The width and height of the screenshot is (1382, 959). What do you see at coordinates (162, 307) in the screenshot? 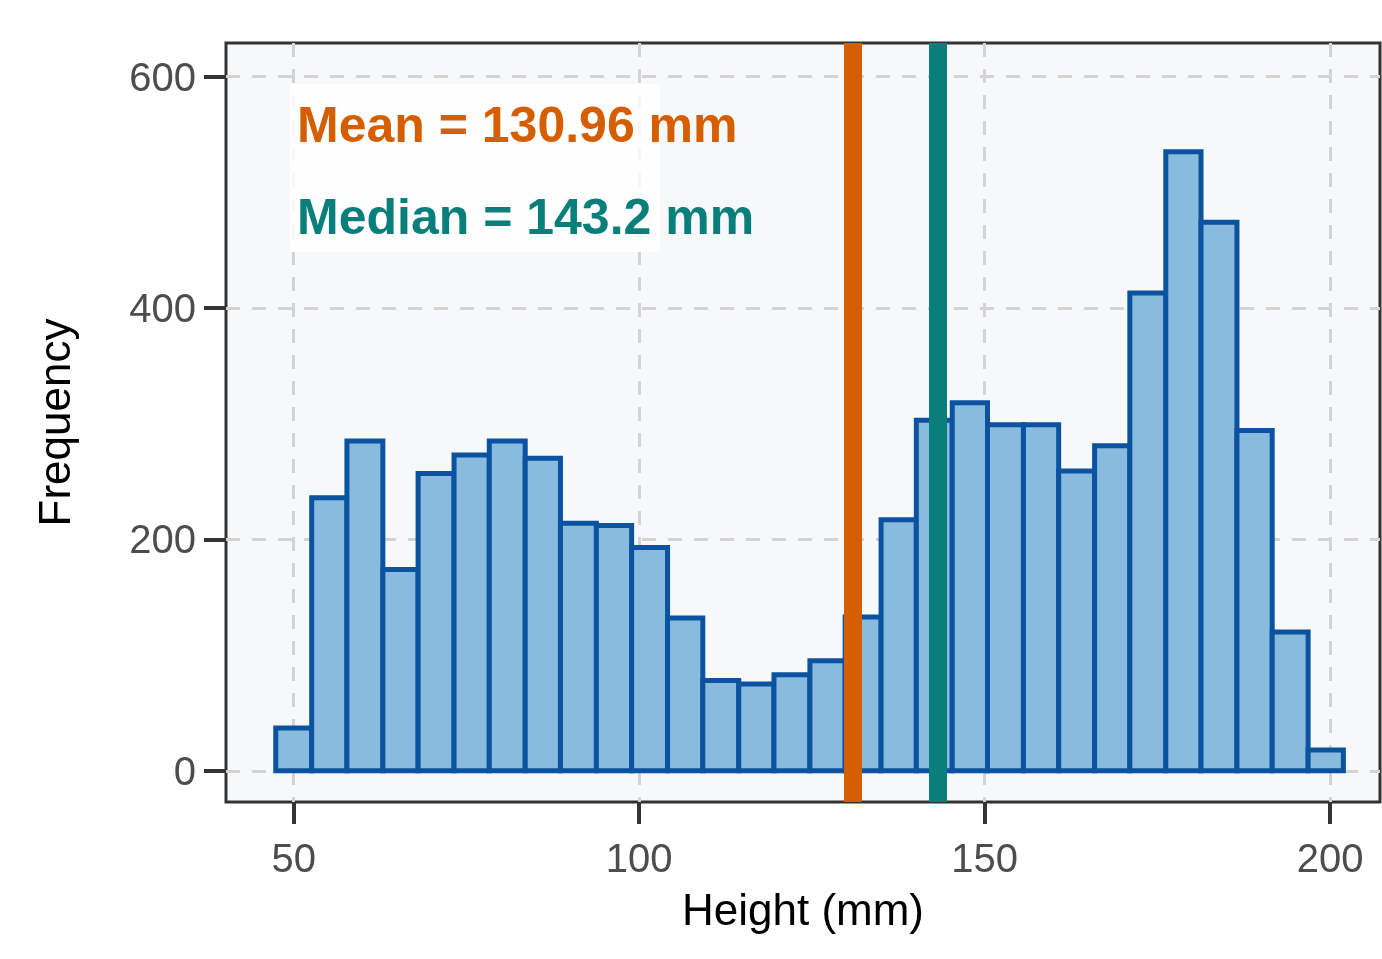
I see `y-tick-label: 400` at bounding box center [162, 307].